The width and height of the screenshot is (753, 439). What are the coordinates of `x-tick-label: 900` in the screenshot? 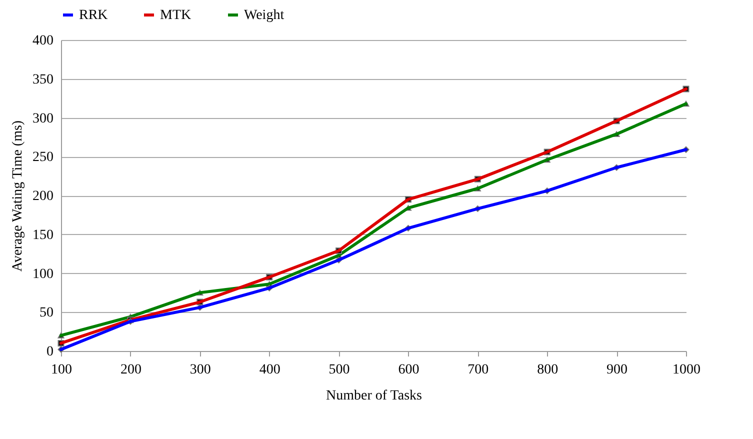 It's located at (617, 370).